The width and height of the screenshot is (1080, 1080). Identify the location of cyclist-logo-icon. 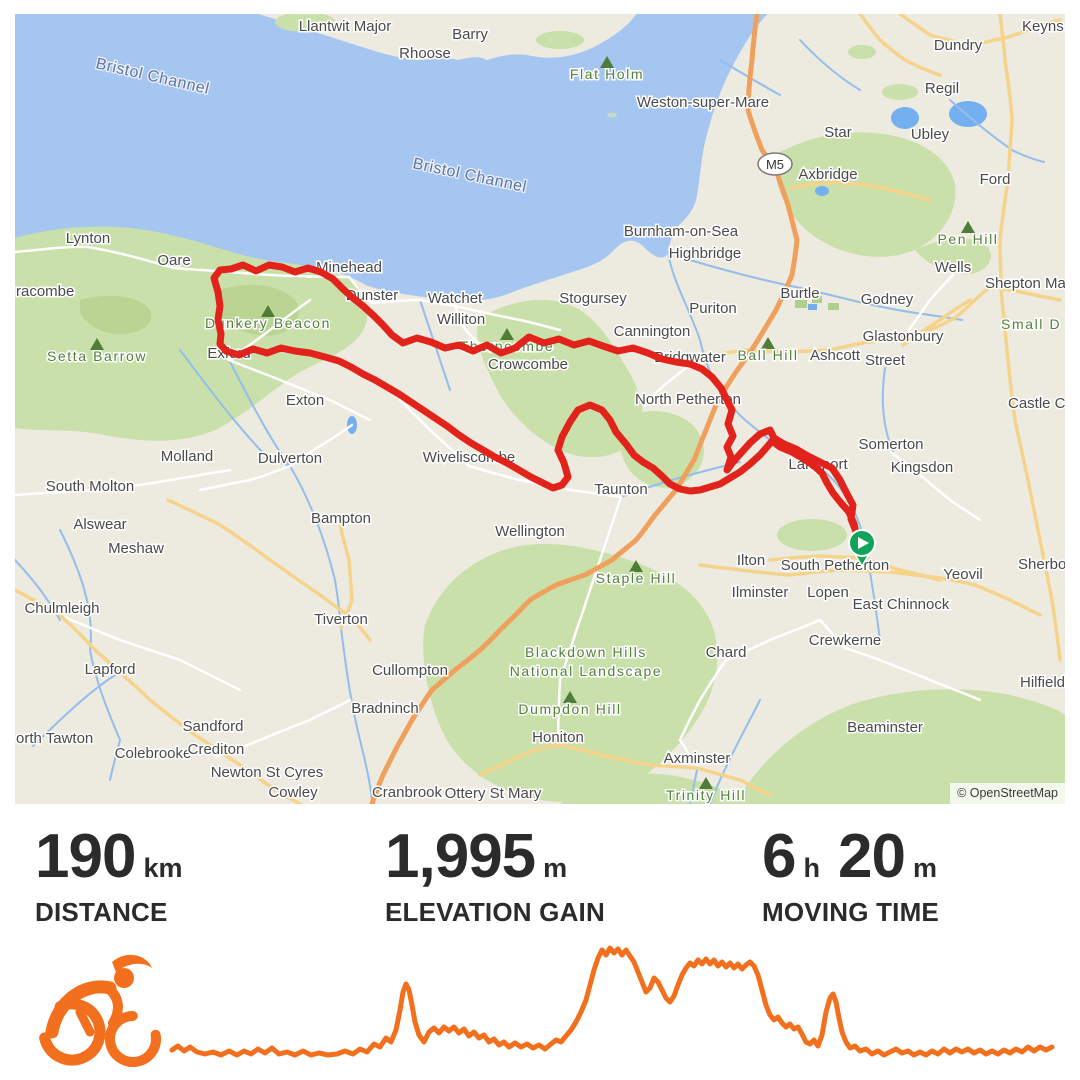
(99, 1010).